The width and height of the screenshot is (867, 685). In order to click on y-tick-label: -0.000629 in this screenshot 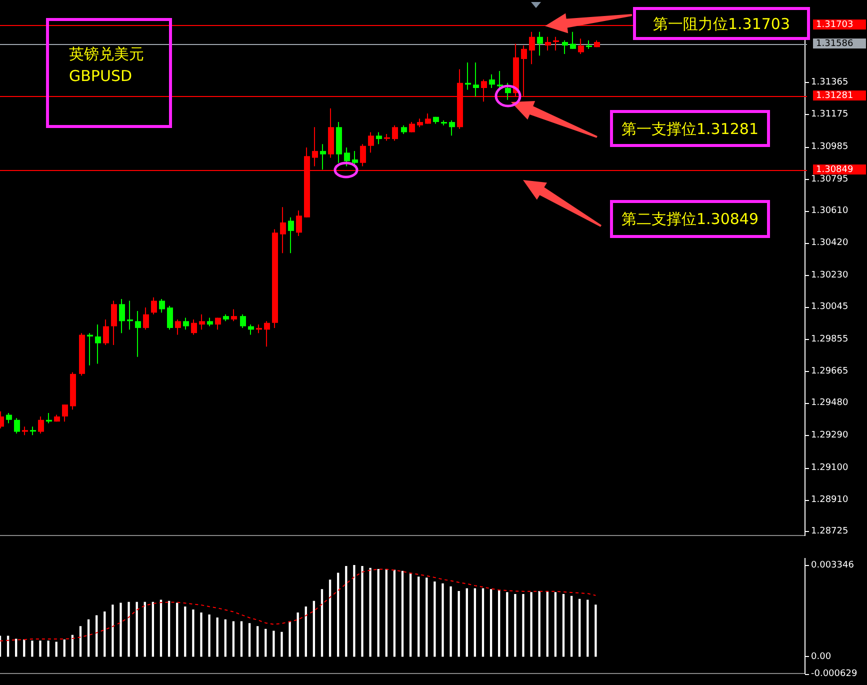, I will do `click(834, 673)`.